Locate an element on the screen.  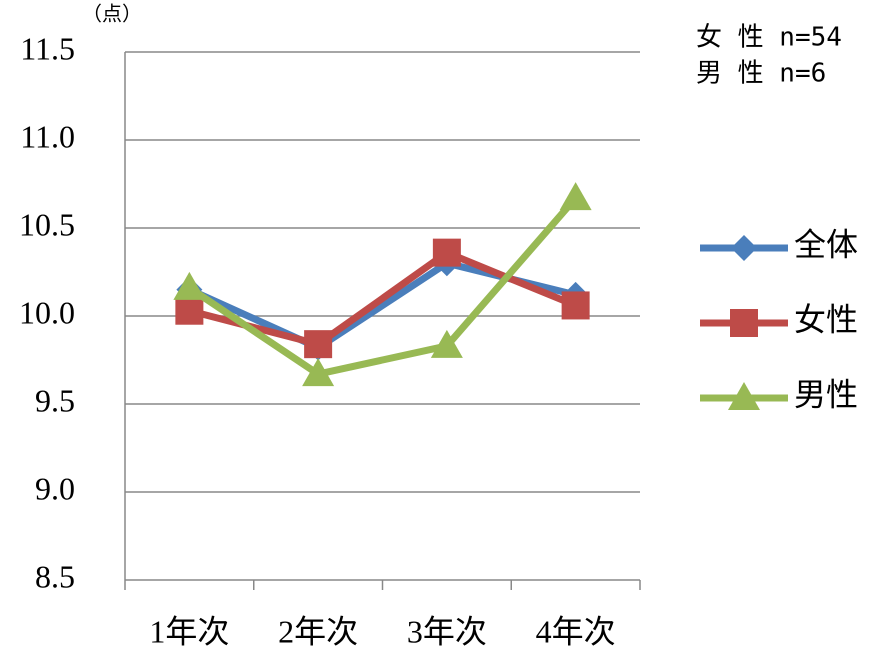
annotation: 男 性 n=6 is located at coordinates (761, 74).